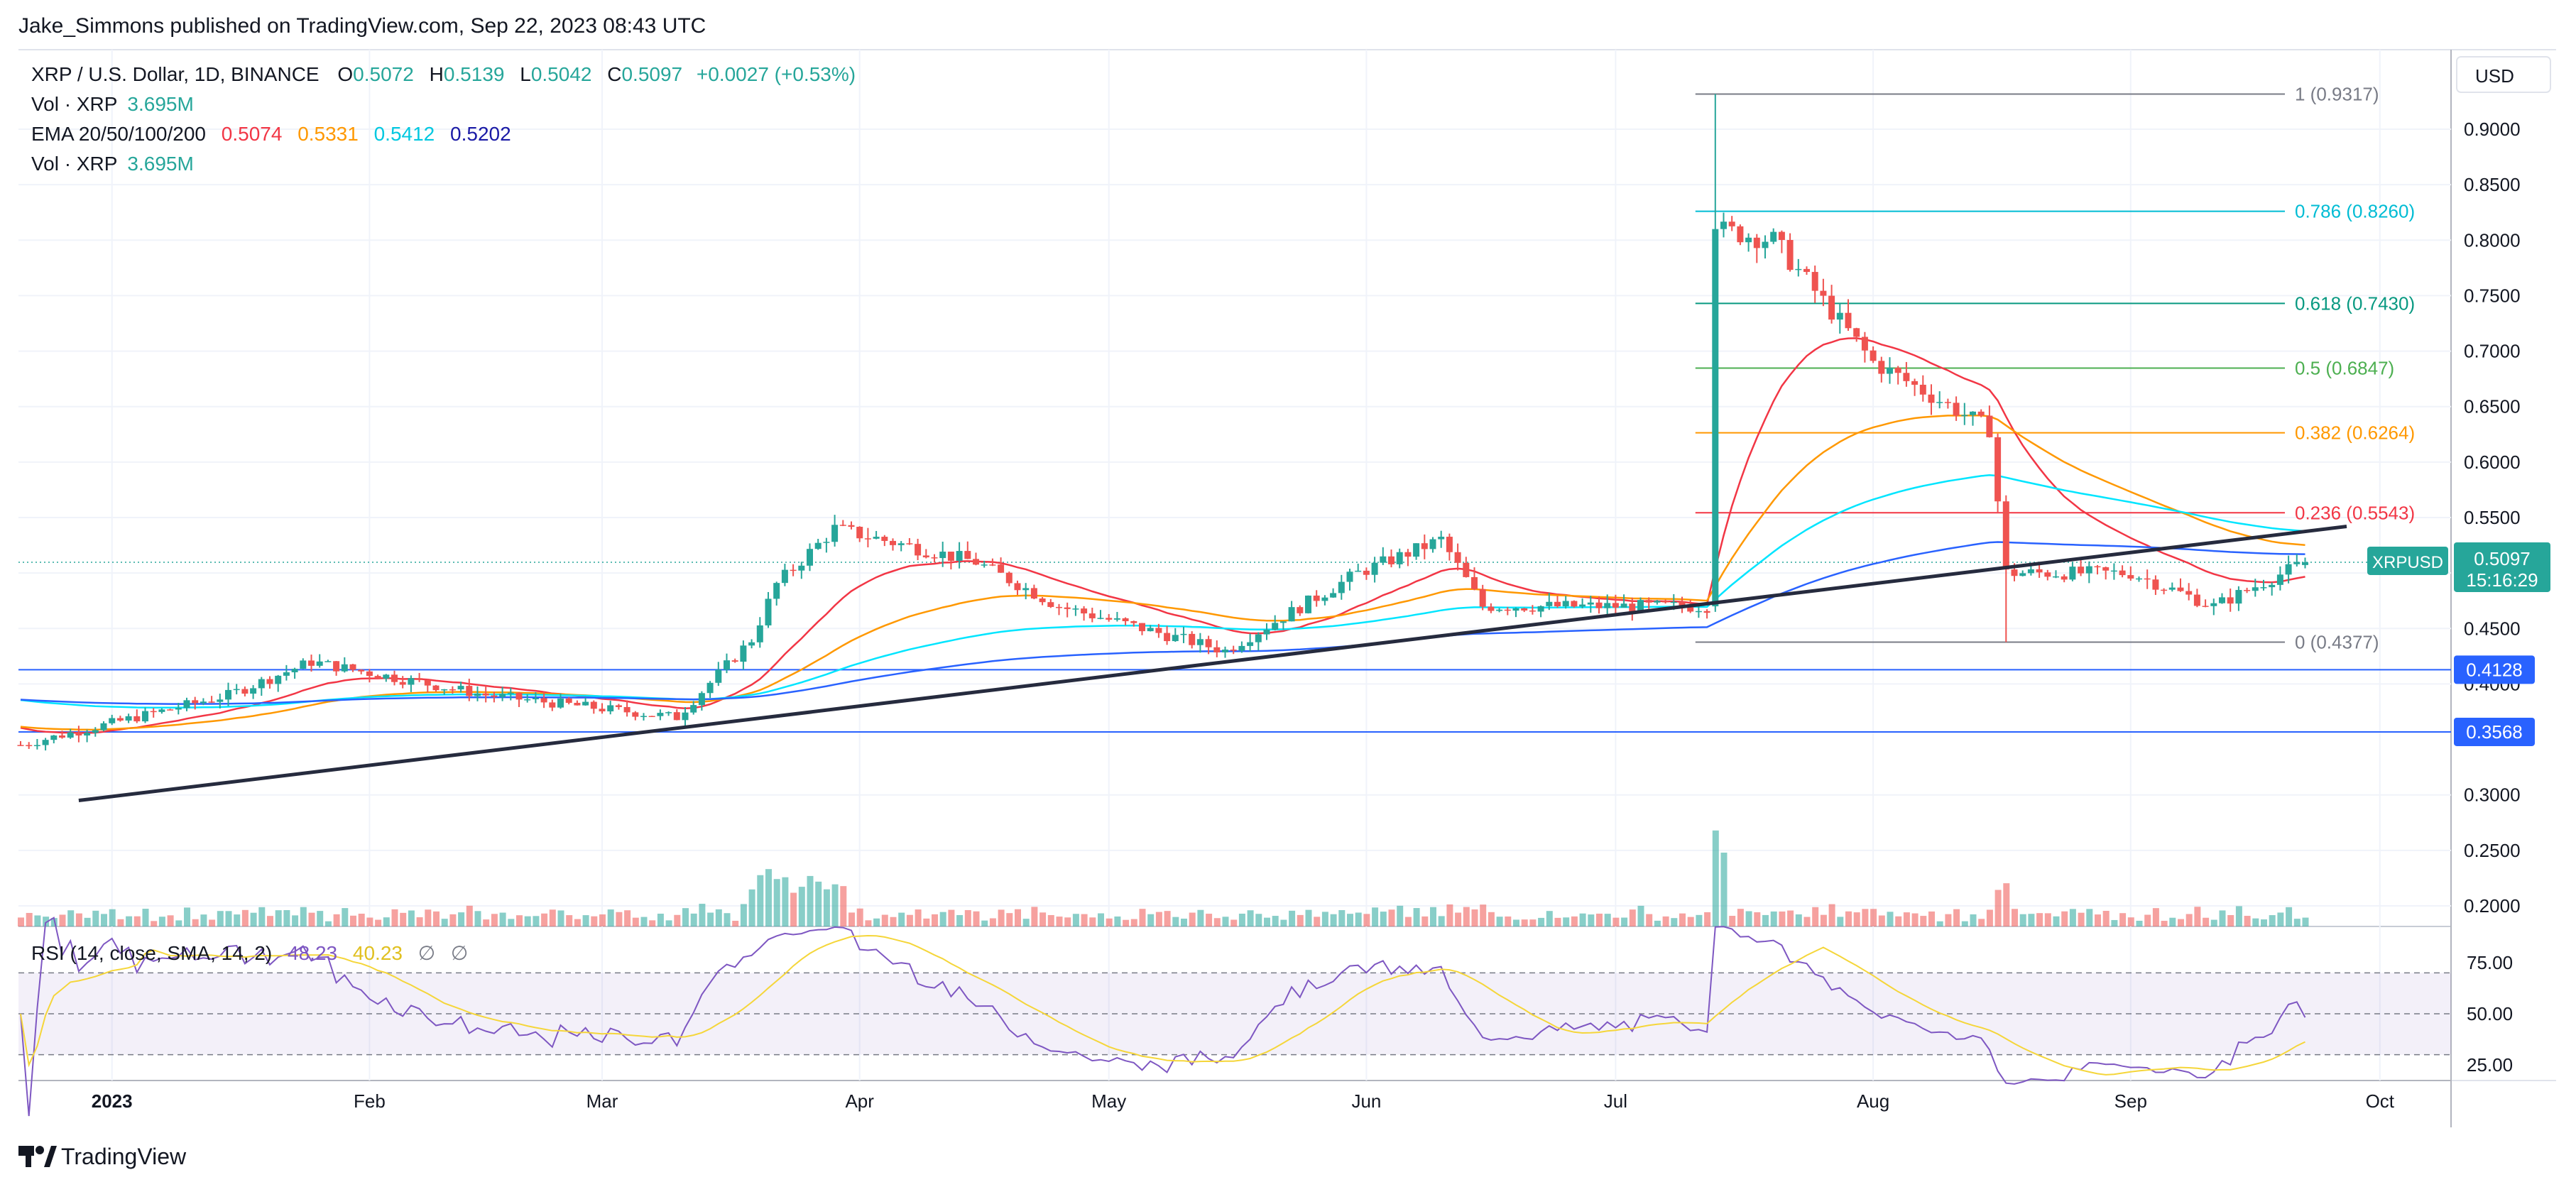  Describe the element at coordinates (1243, 1101) in the screenshot. I see `time-axis: 2023 Feb Mar Apr May Jun Jul Aug Sep Oct` at that location.